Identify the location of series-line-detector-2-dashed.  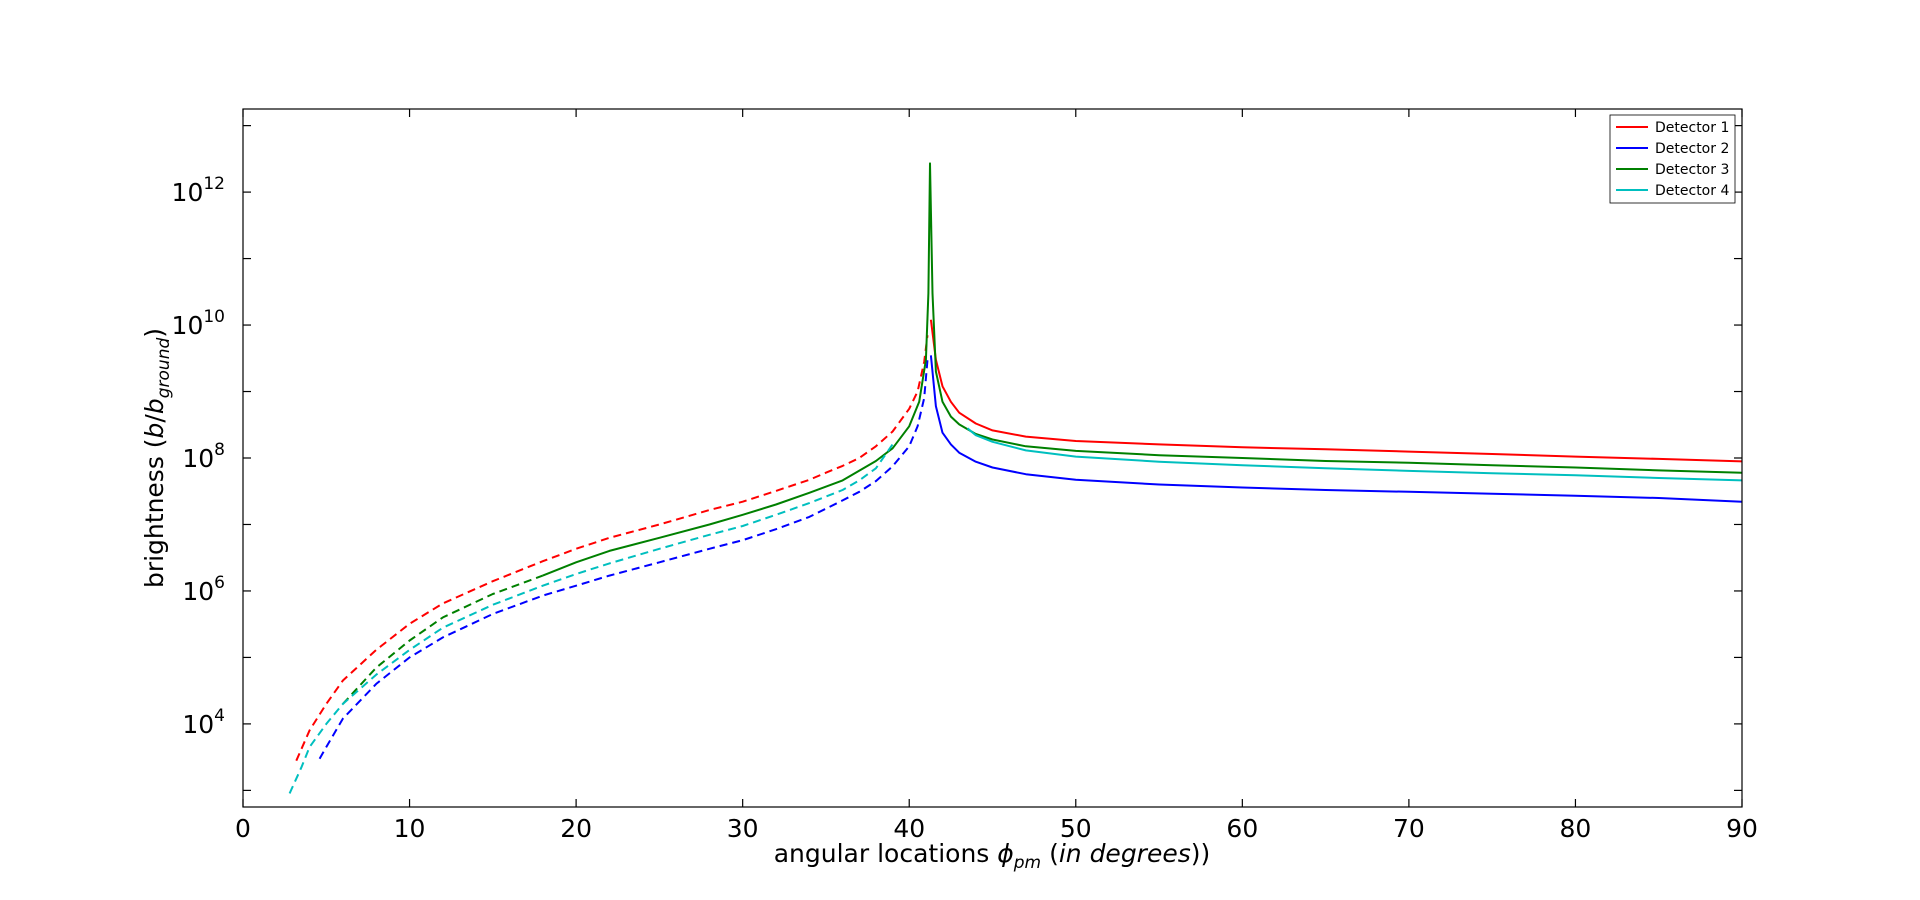
(623, 559).